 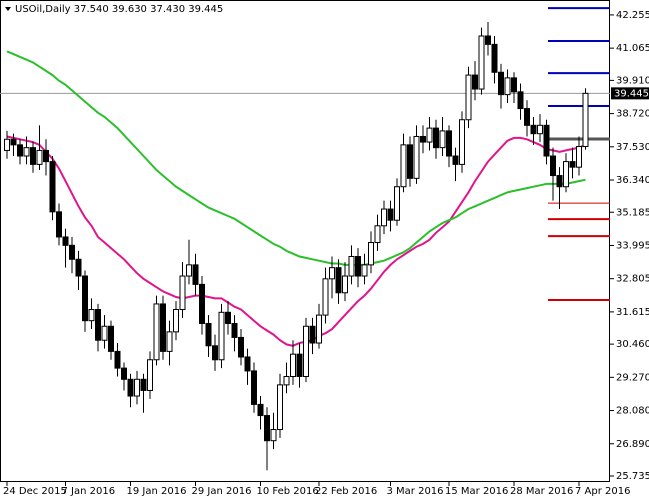 I want to click on menu-arrow, so click(x=8, y=9).